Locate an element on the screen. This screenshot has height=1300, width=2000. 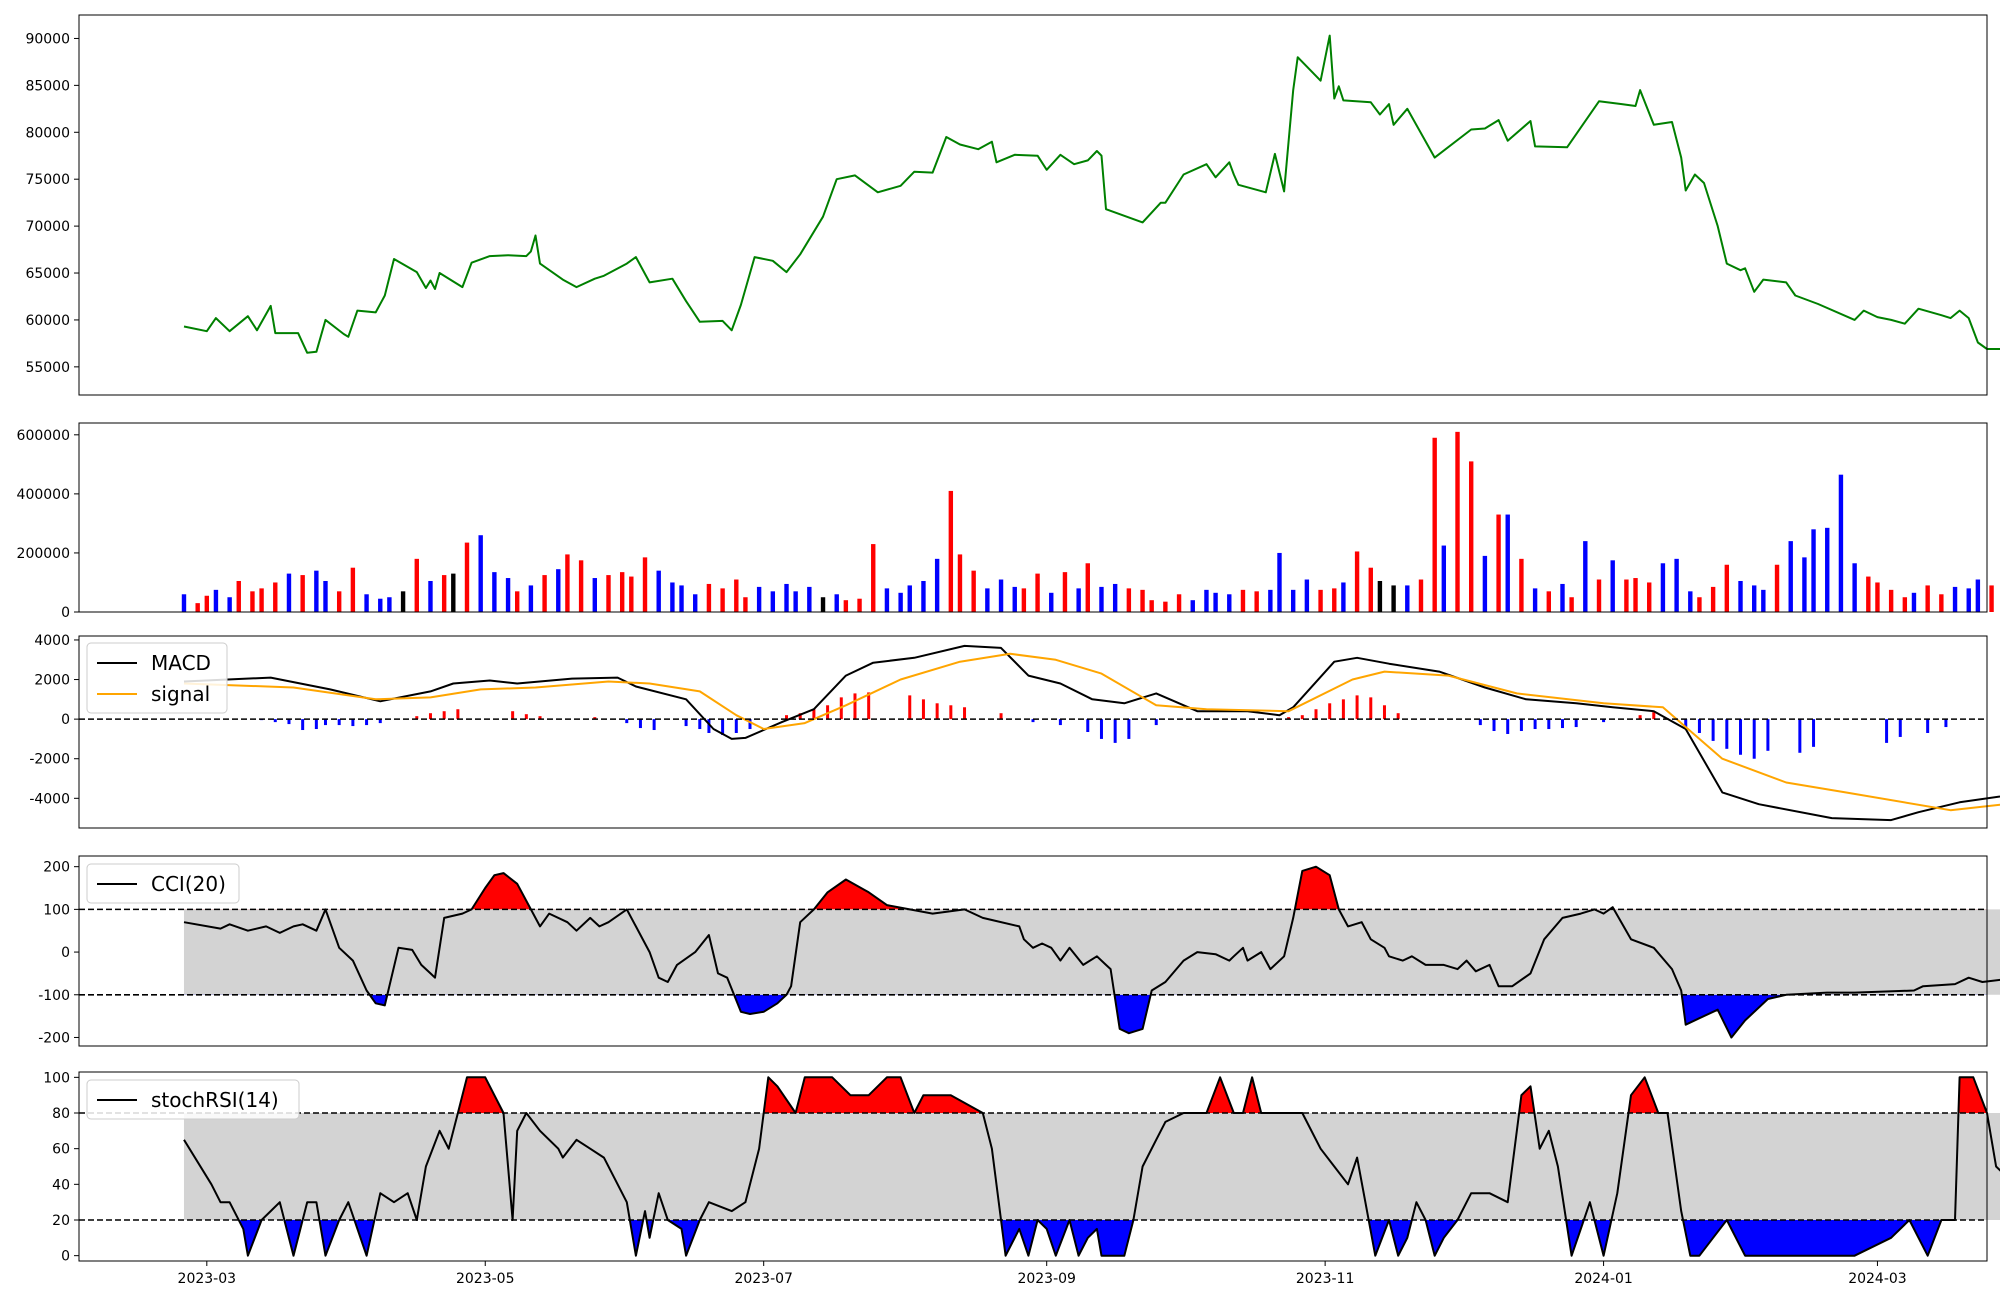
cci-ytick-label: 100 is located at coordinates (56, 910).